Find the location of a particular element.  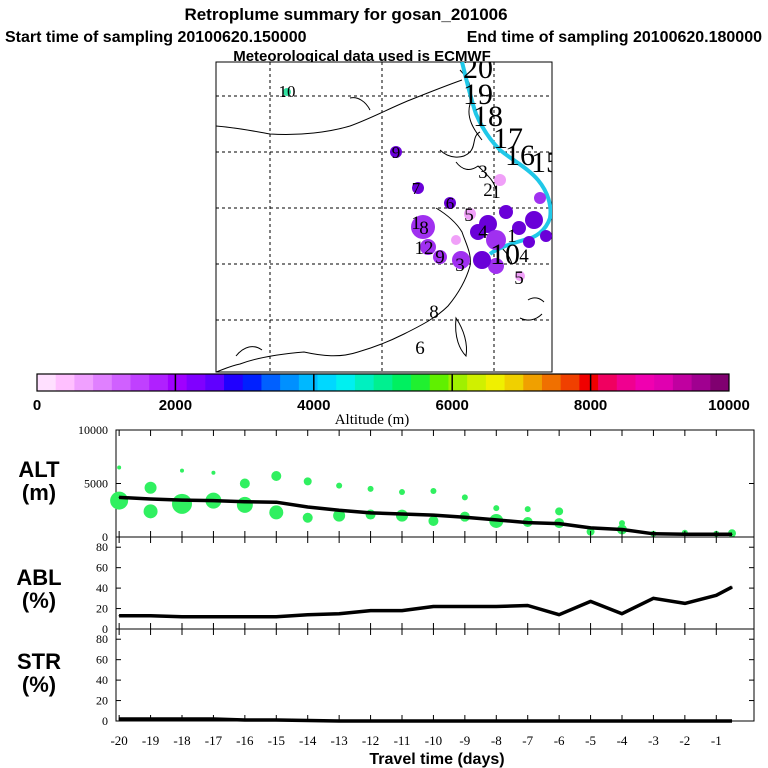

figure-title: Retroplume summary for gosan_201006 is located at coordinates (345, 14).